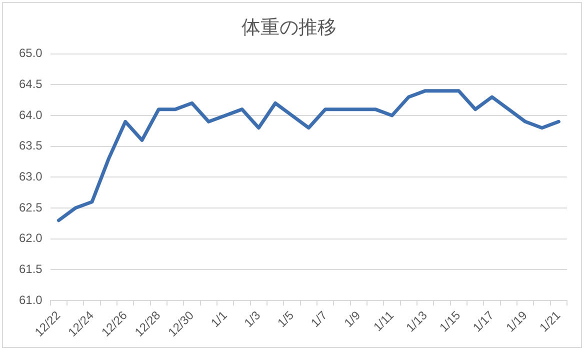 Image resolution: width=586 pixels, height=352 pixels. What do you see at coordinates (289, 27) in the screenshot?
I see `chart-title: 体重の推移` at bounding box center [289, 27].